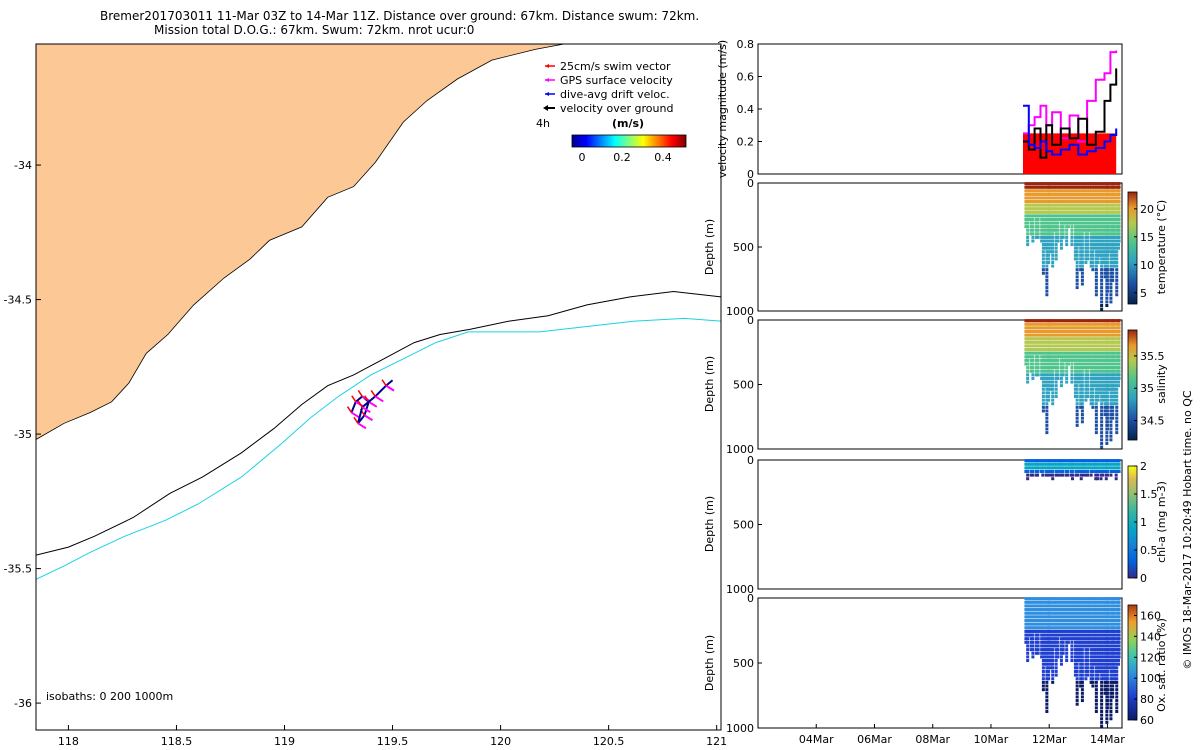 Image resolution: width=1200 pixels, height=750 pixels. Describe the element at coordinates (366, 408) in the screenshot. I see `track-segment` at that location.